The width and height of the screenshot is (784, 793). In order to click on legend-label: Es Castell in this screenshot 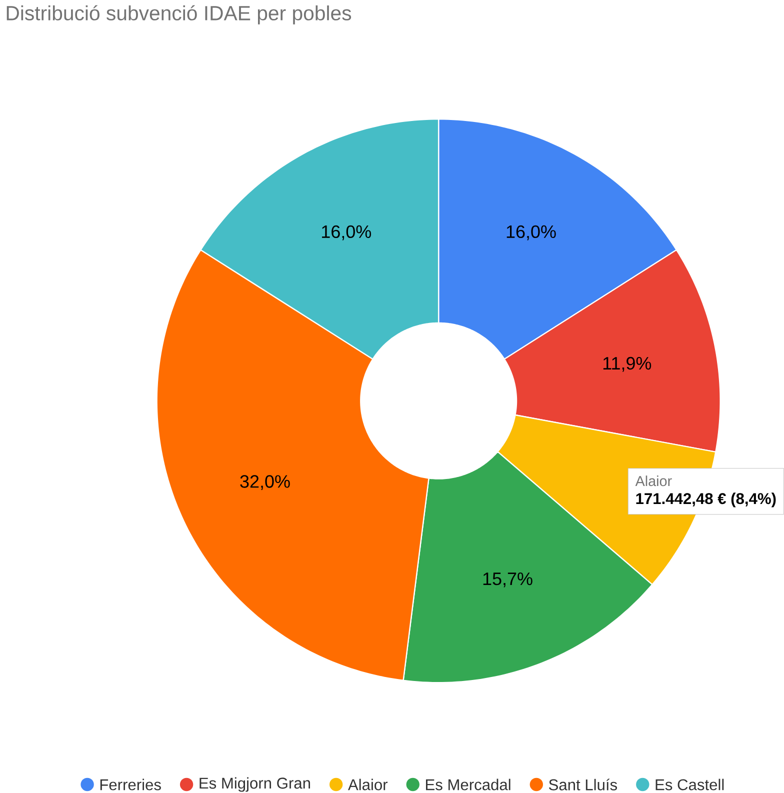, I will do `click(690, 784)`.